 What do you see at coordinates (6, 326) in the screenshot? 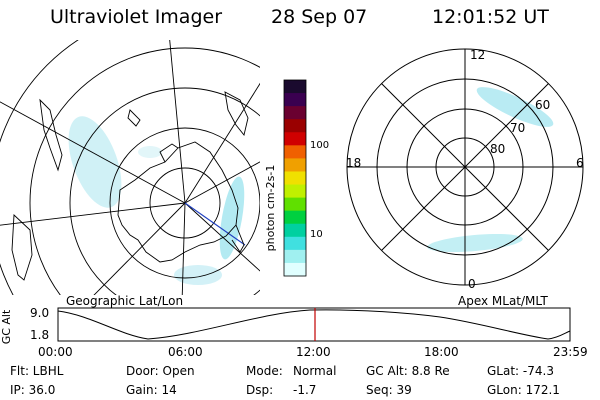
I see `altitude-ylabel: GC Alt` at bounding box center [6, 326].